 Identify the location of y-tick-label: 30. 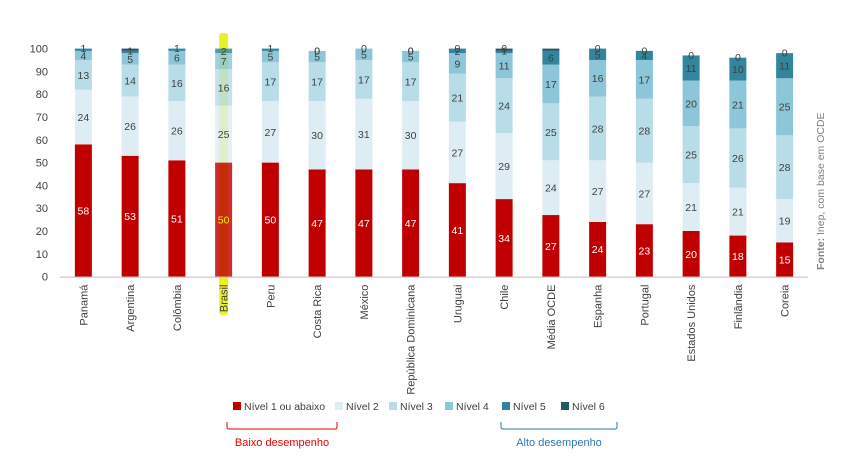
(42, 209).